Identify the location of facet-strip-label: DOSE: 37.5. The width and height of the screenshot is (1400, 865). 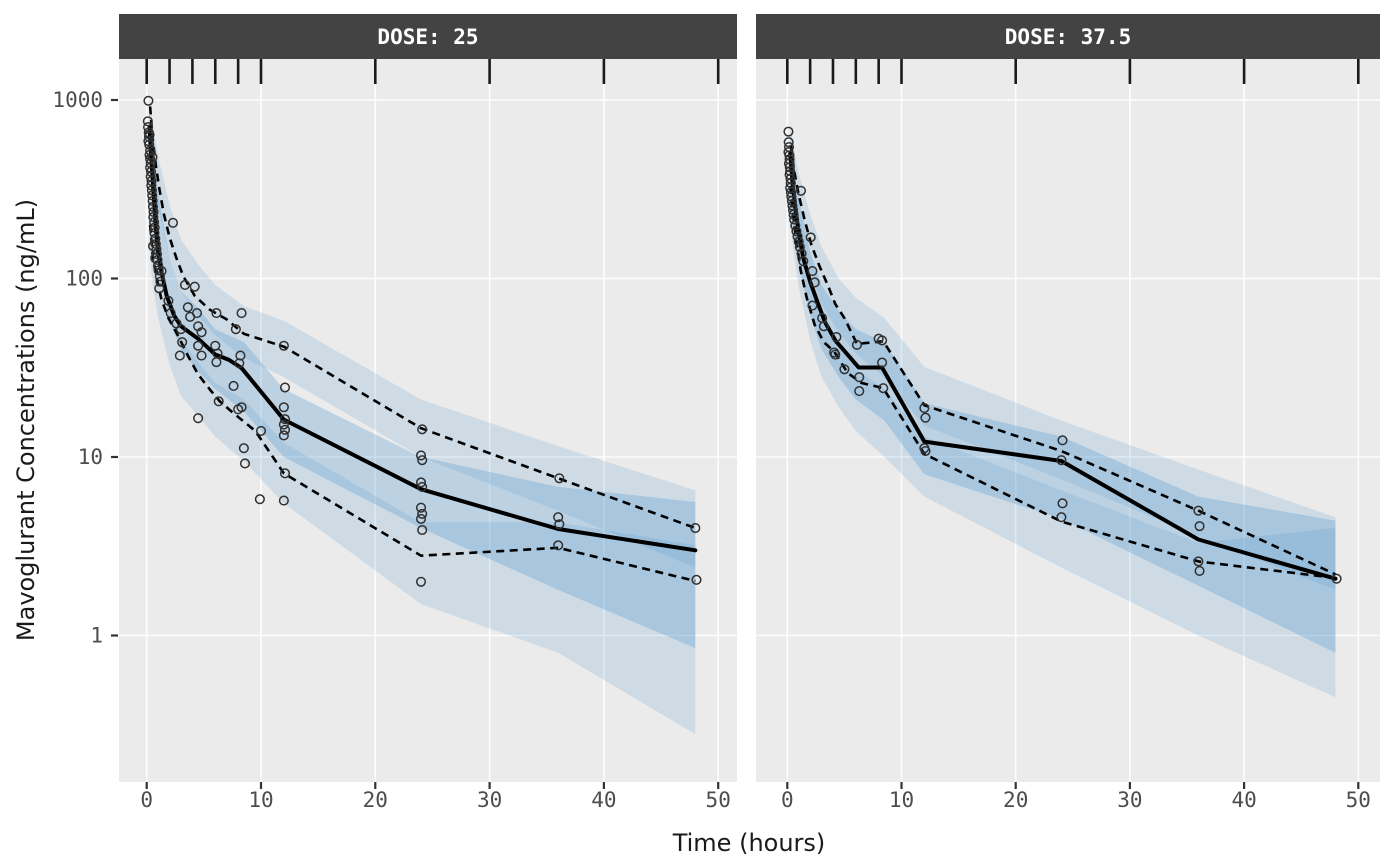
(1068, 36).